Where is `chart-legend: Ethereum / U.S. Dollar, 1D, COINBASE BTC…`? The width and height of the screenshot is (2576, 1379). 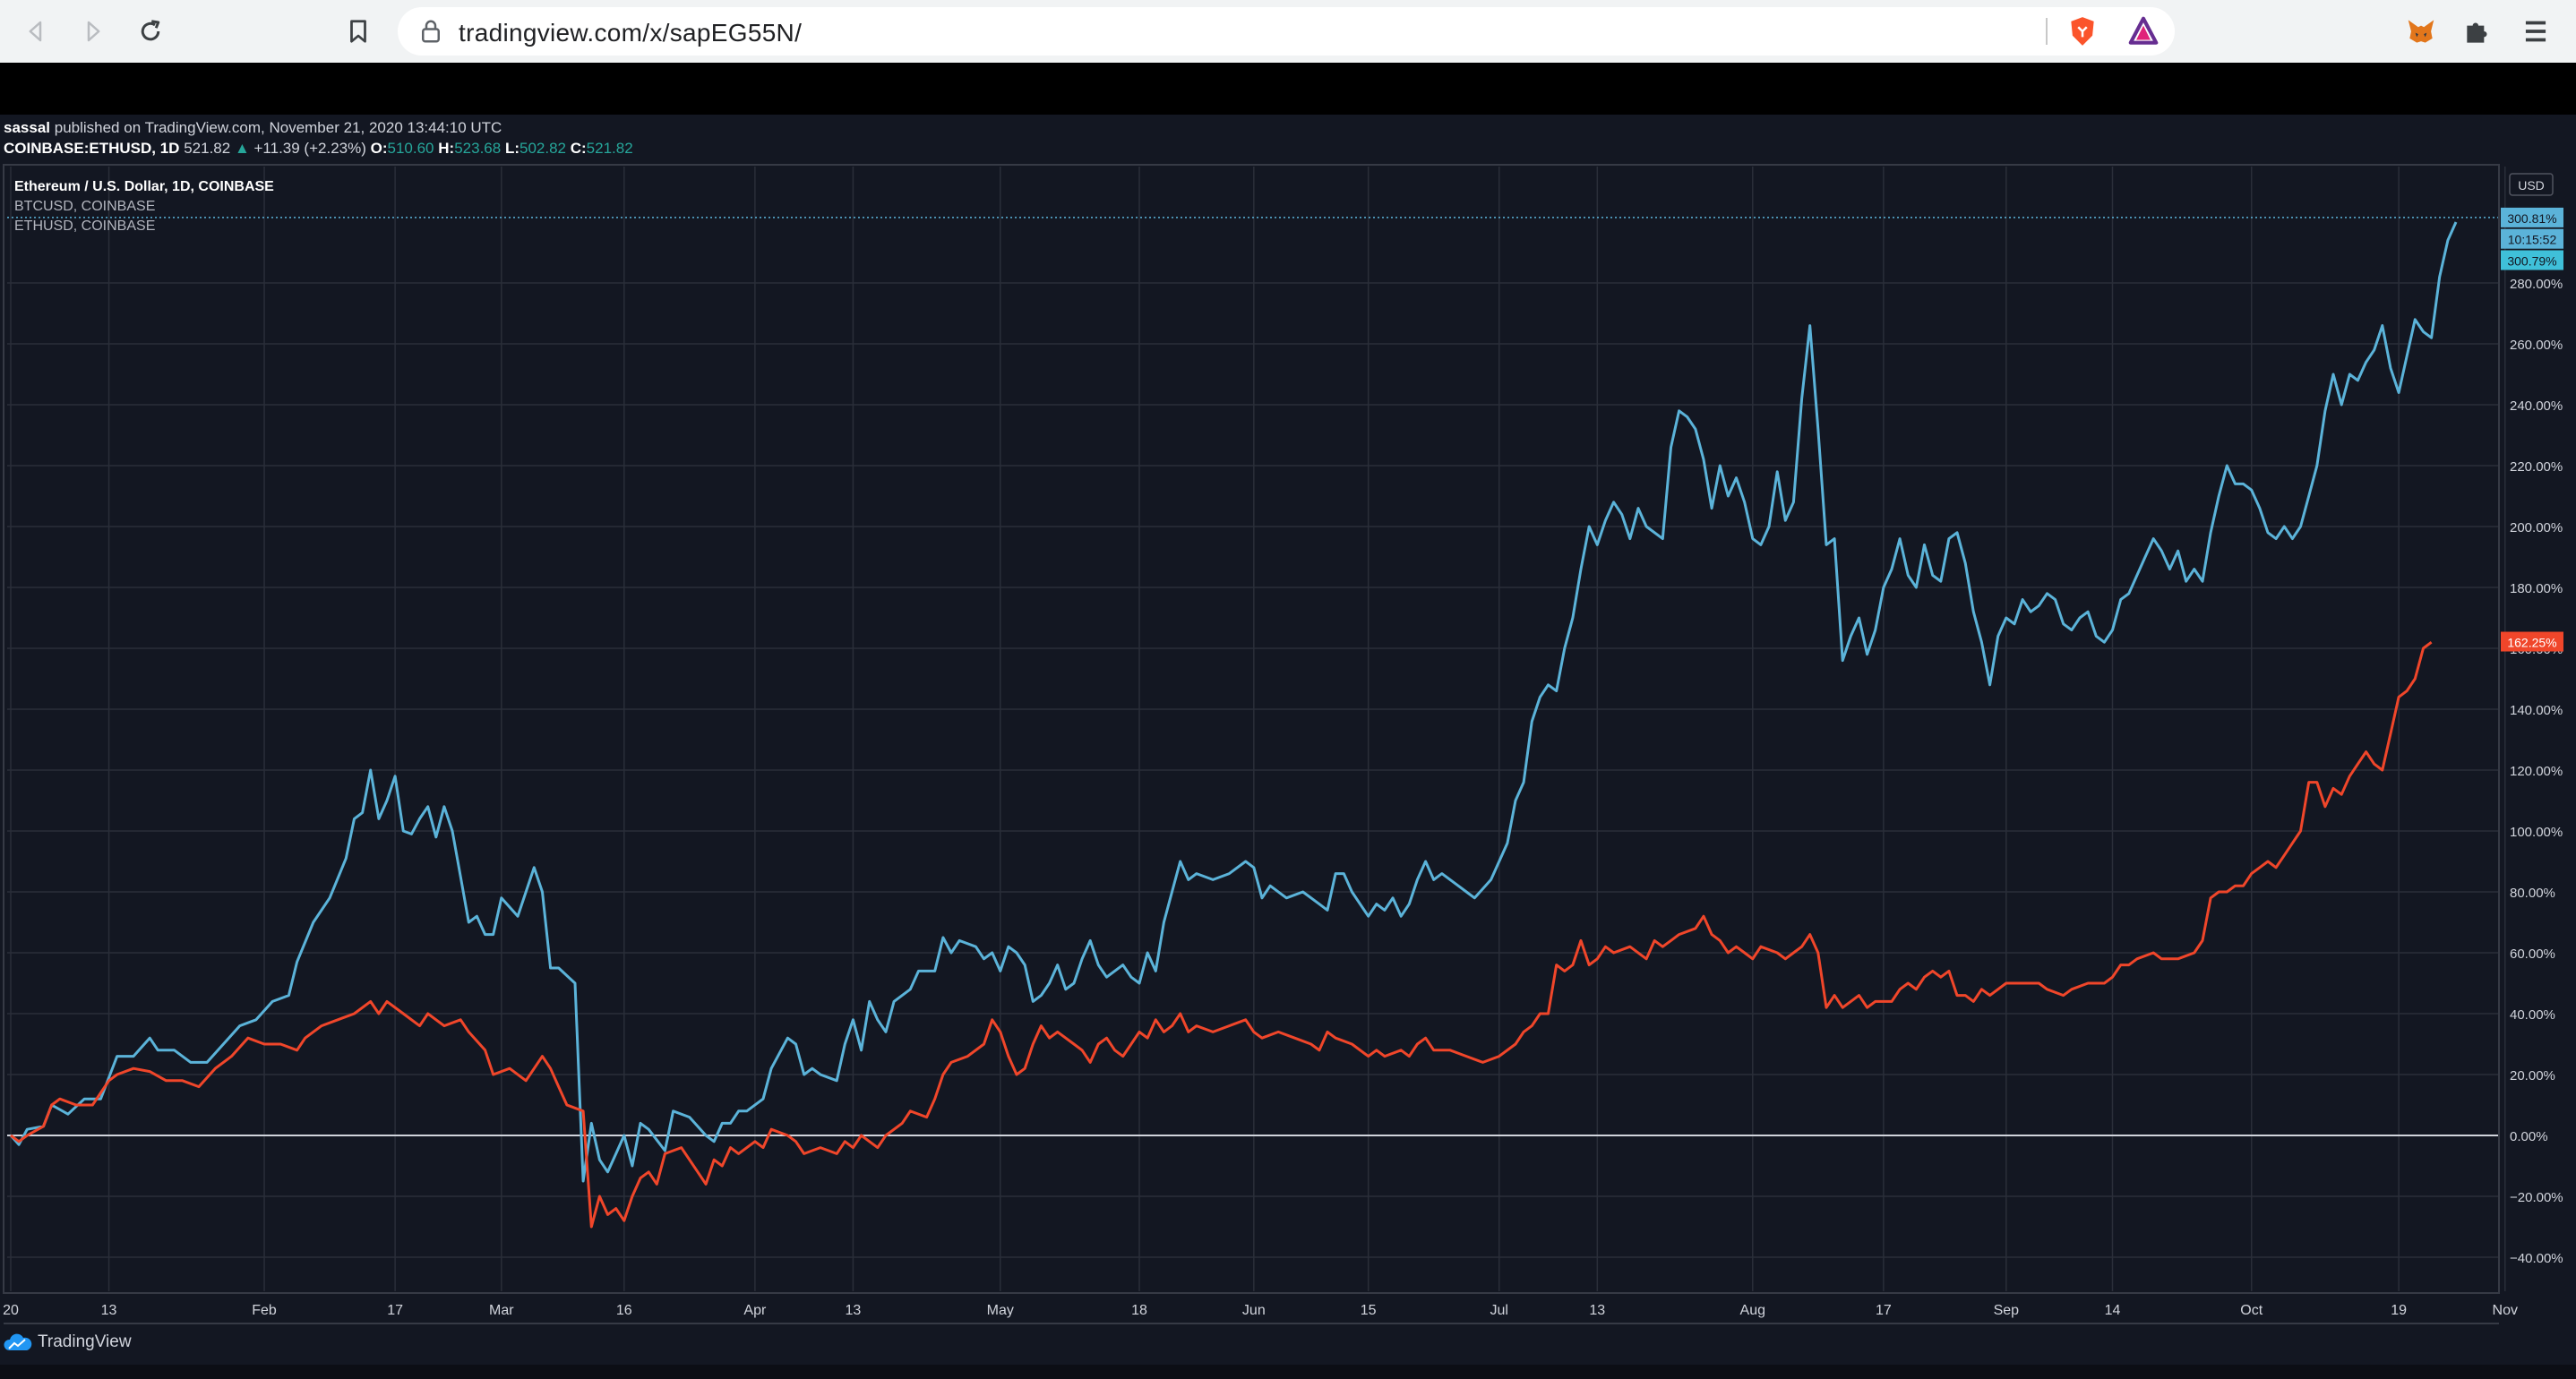
chart-legend: Ethereum / U.S. Dollar, 1D, COINBASE BTC… is located at coordinates (144, 207).